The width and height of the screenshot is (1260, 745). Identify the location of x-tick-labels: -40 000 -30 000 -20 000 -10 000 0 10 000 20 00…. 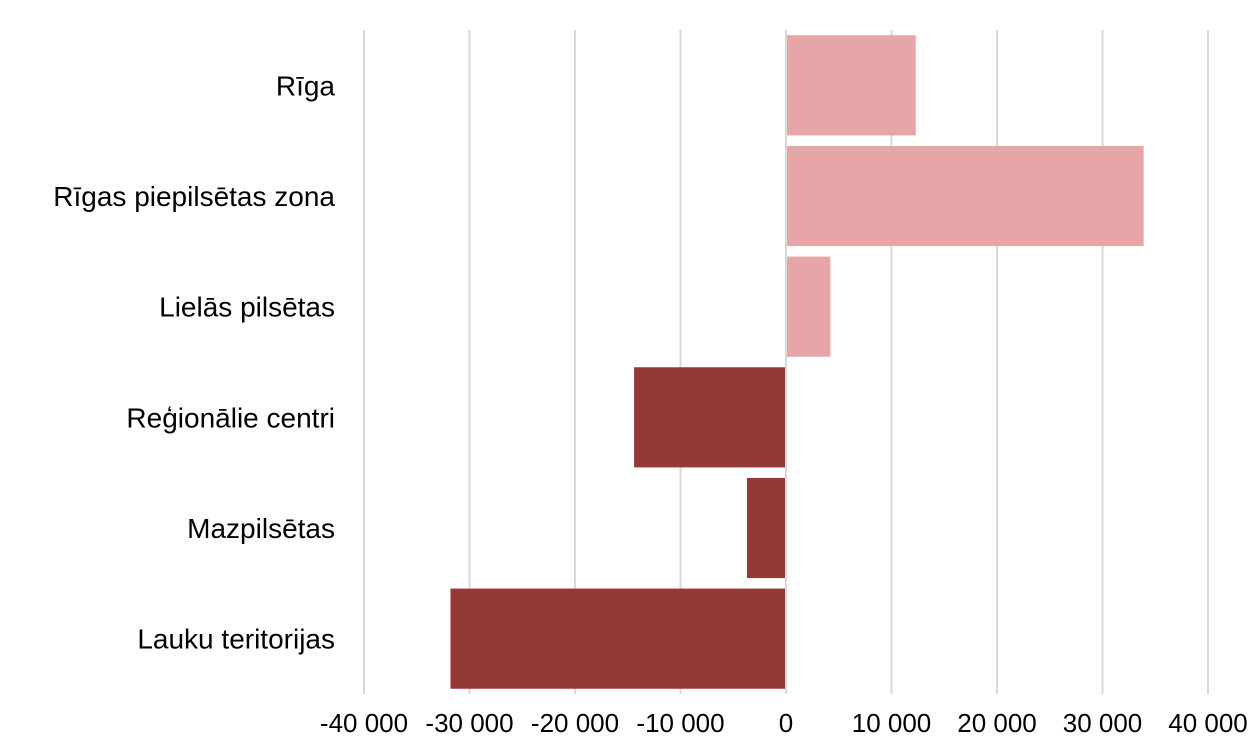
(784, 723).